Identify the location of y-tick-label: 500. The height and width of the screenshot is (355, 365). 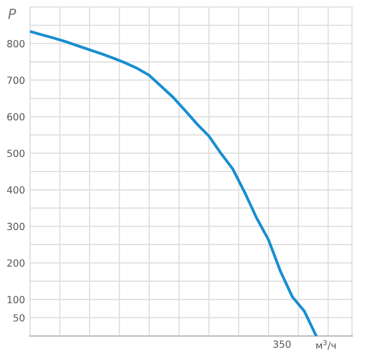
(15, 154).